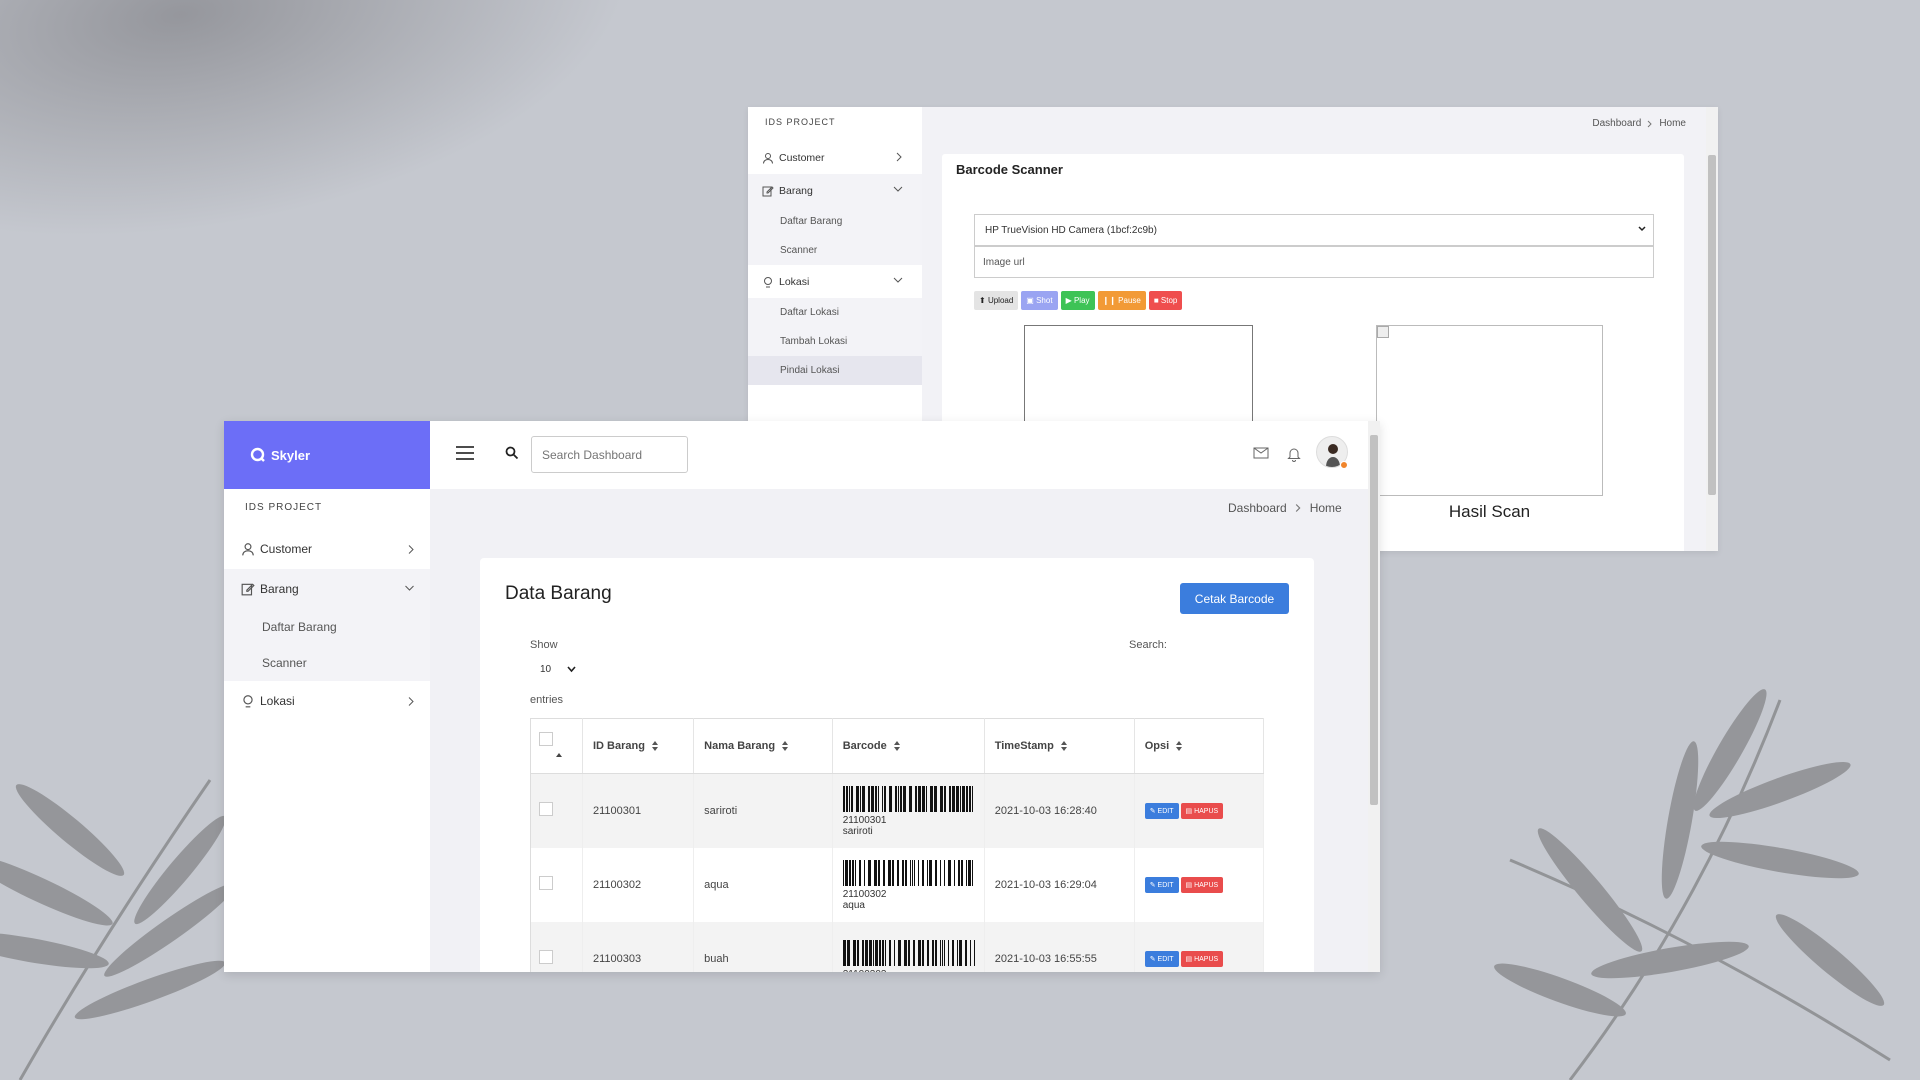 This screenshot has height=1080, width=1920. What do you see at coordinates (118, 929) in the screenshot?
I see `palm-leaf-shadow-left` at bounding box center [118, 929].